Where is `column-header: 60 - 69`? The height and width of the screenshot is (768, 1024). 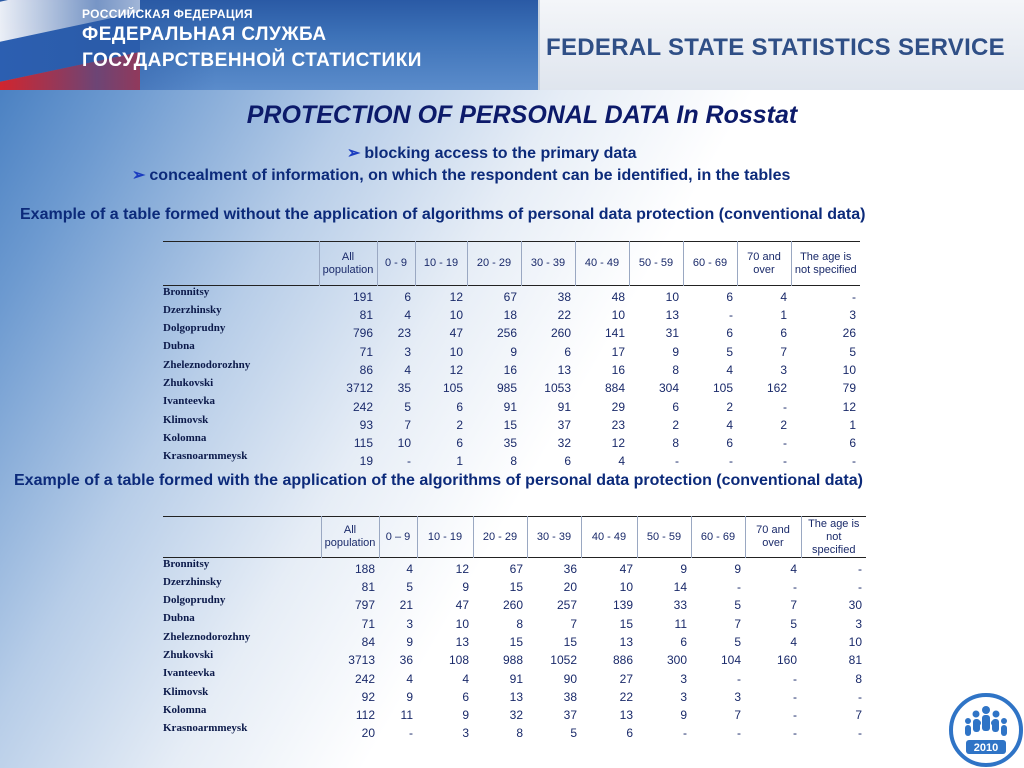
column-header: 60 - 69 is located at coordinates (709, 263).